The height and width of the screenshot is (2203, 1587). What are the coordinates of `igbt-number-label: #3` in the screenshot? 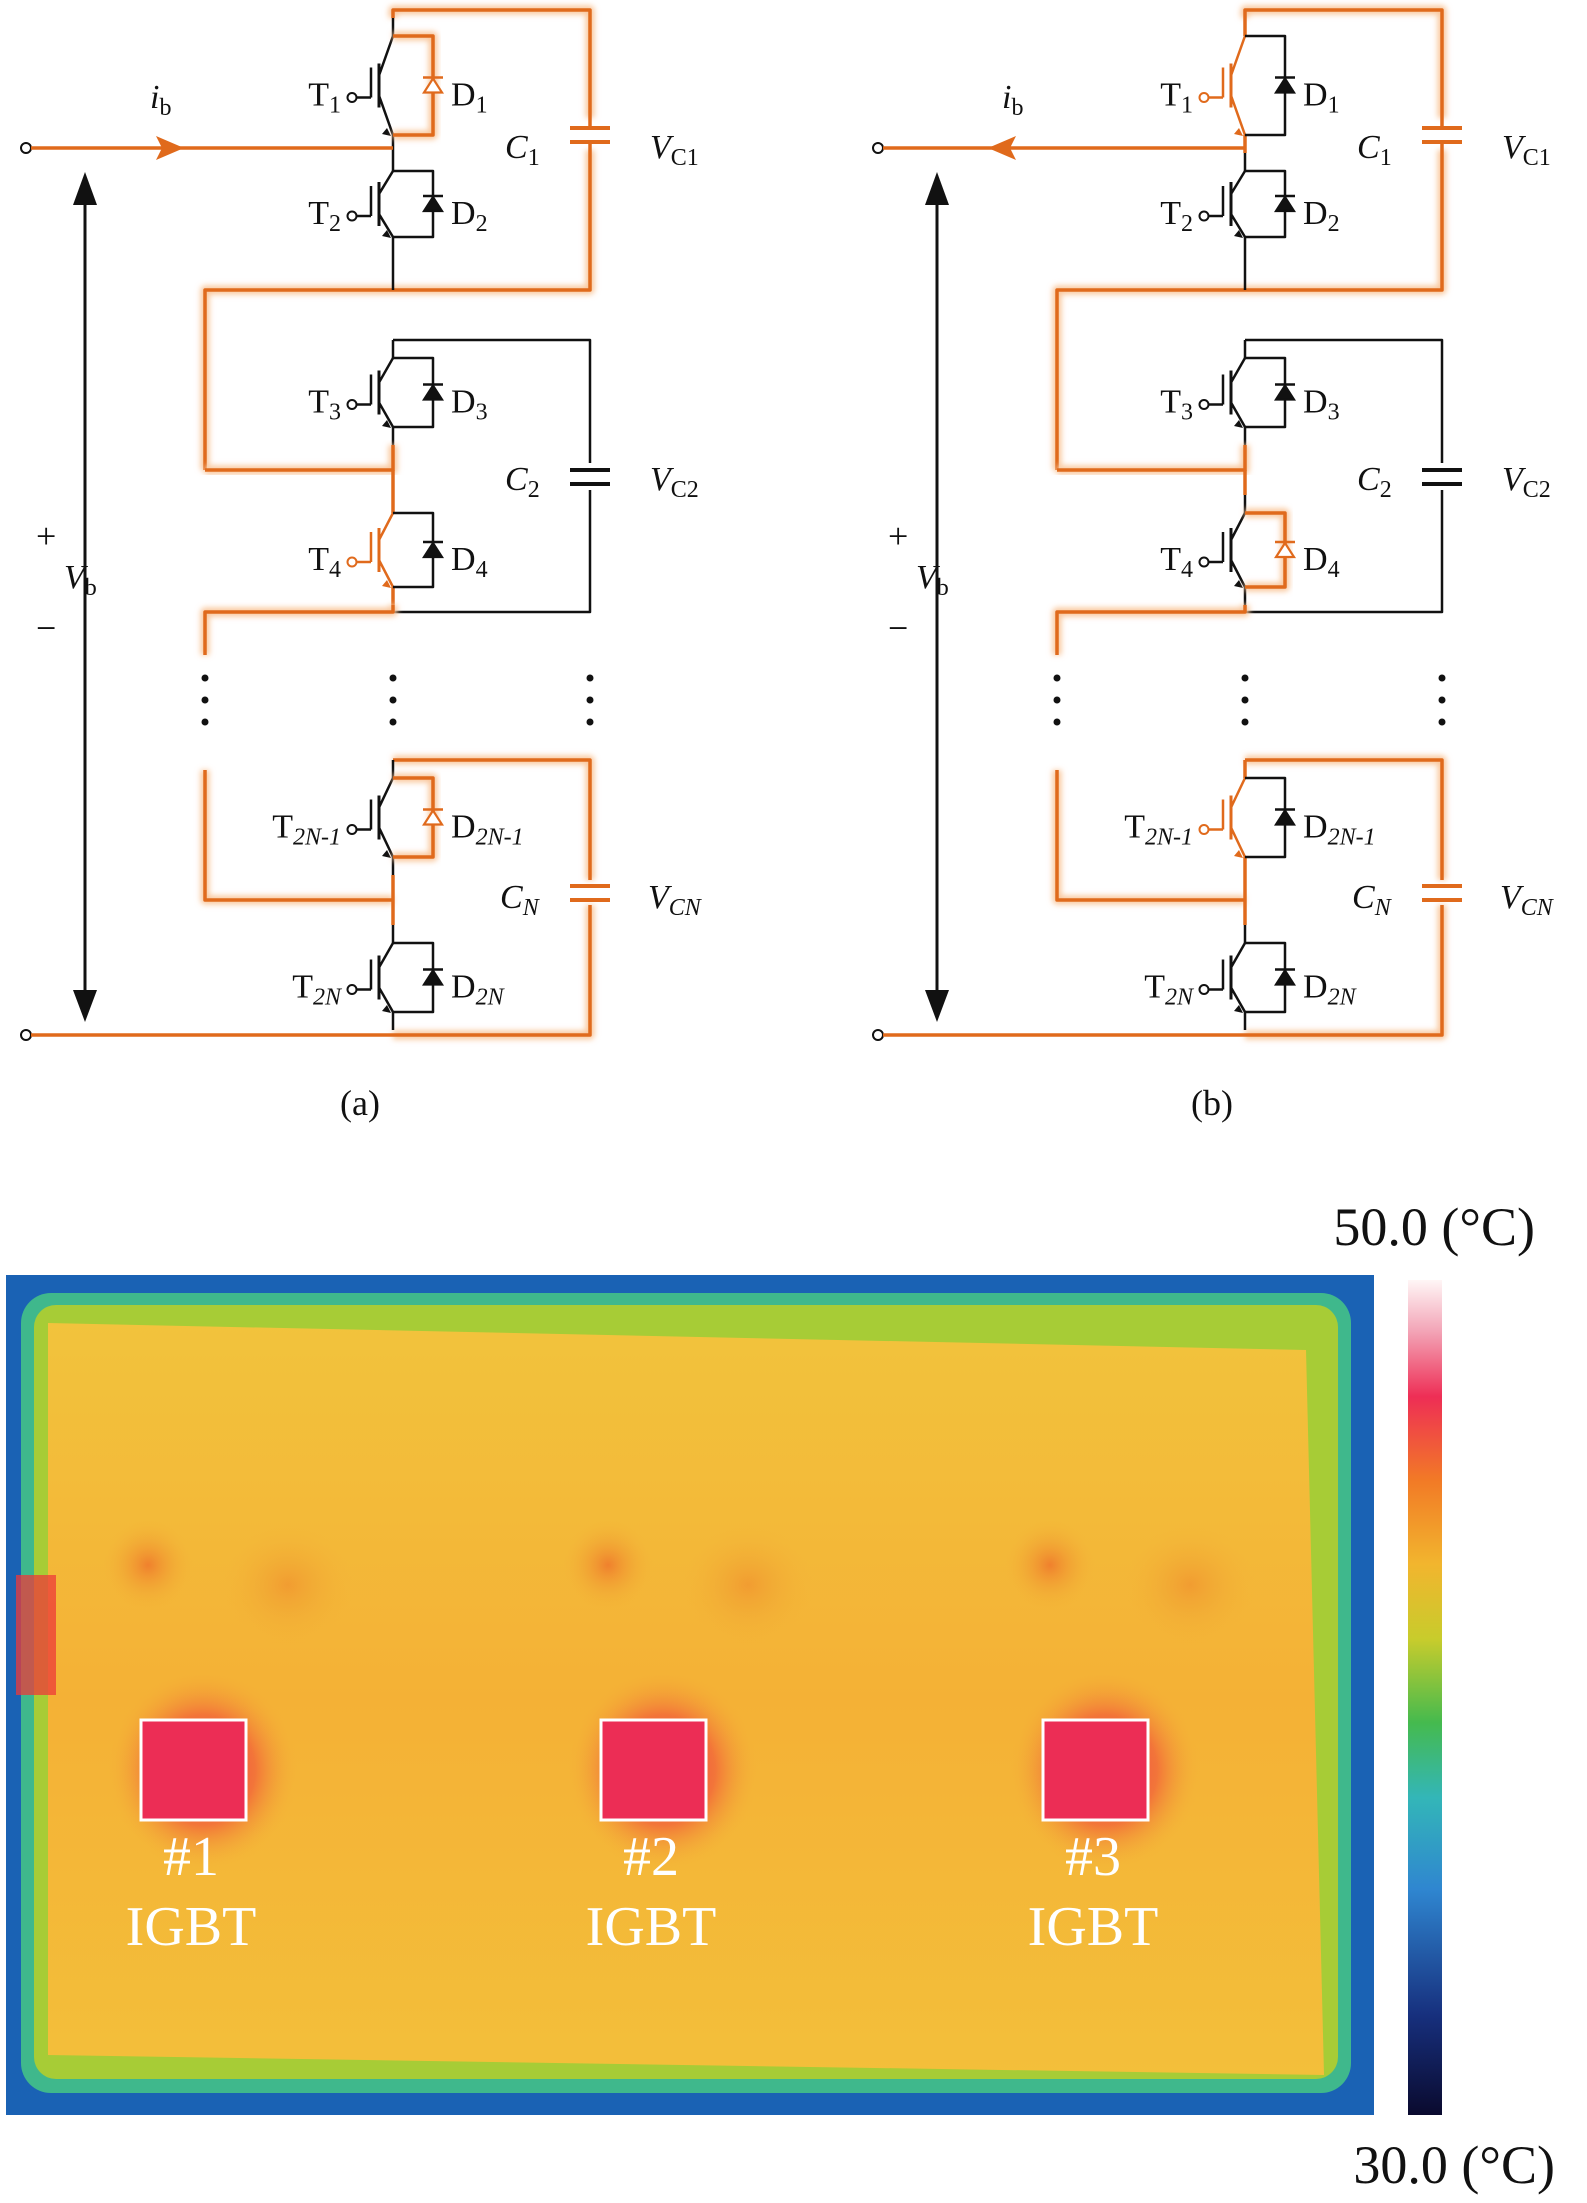 It's located at (1093, 1857).